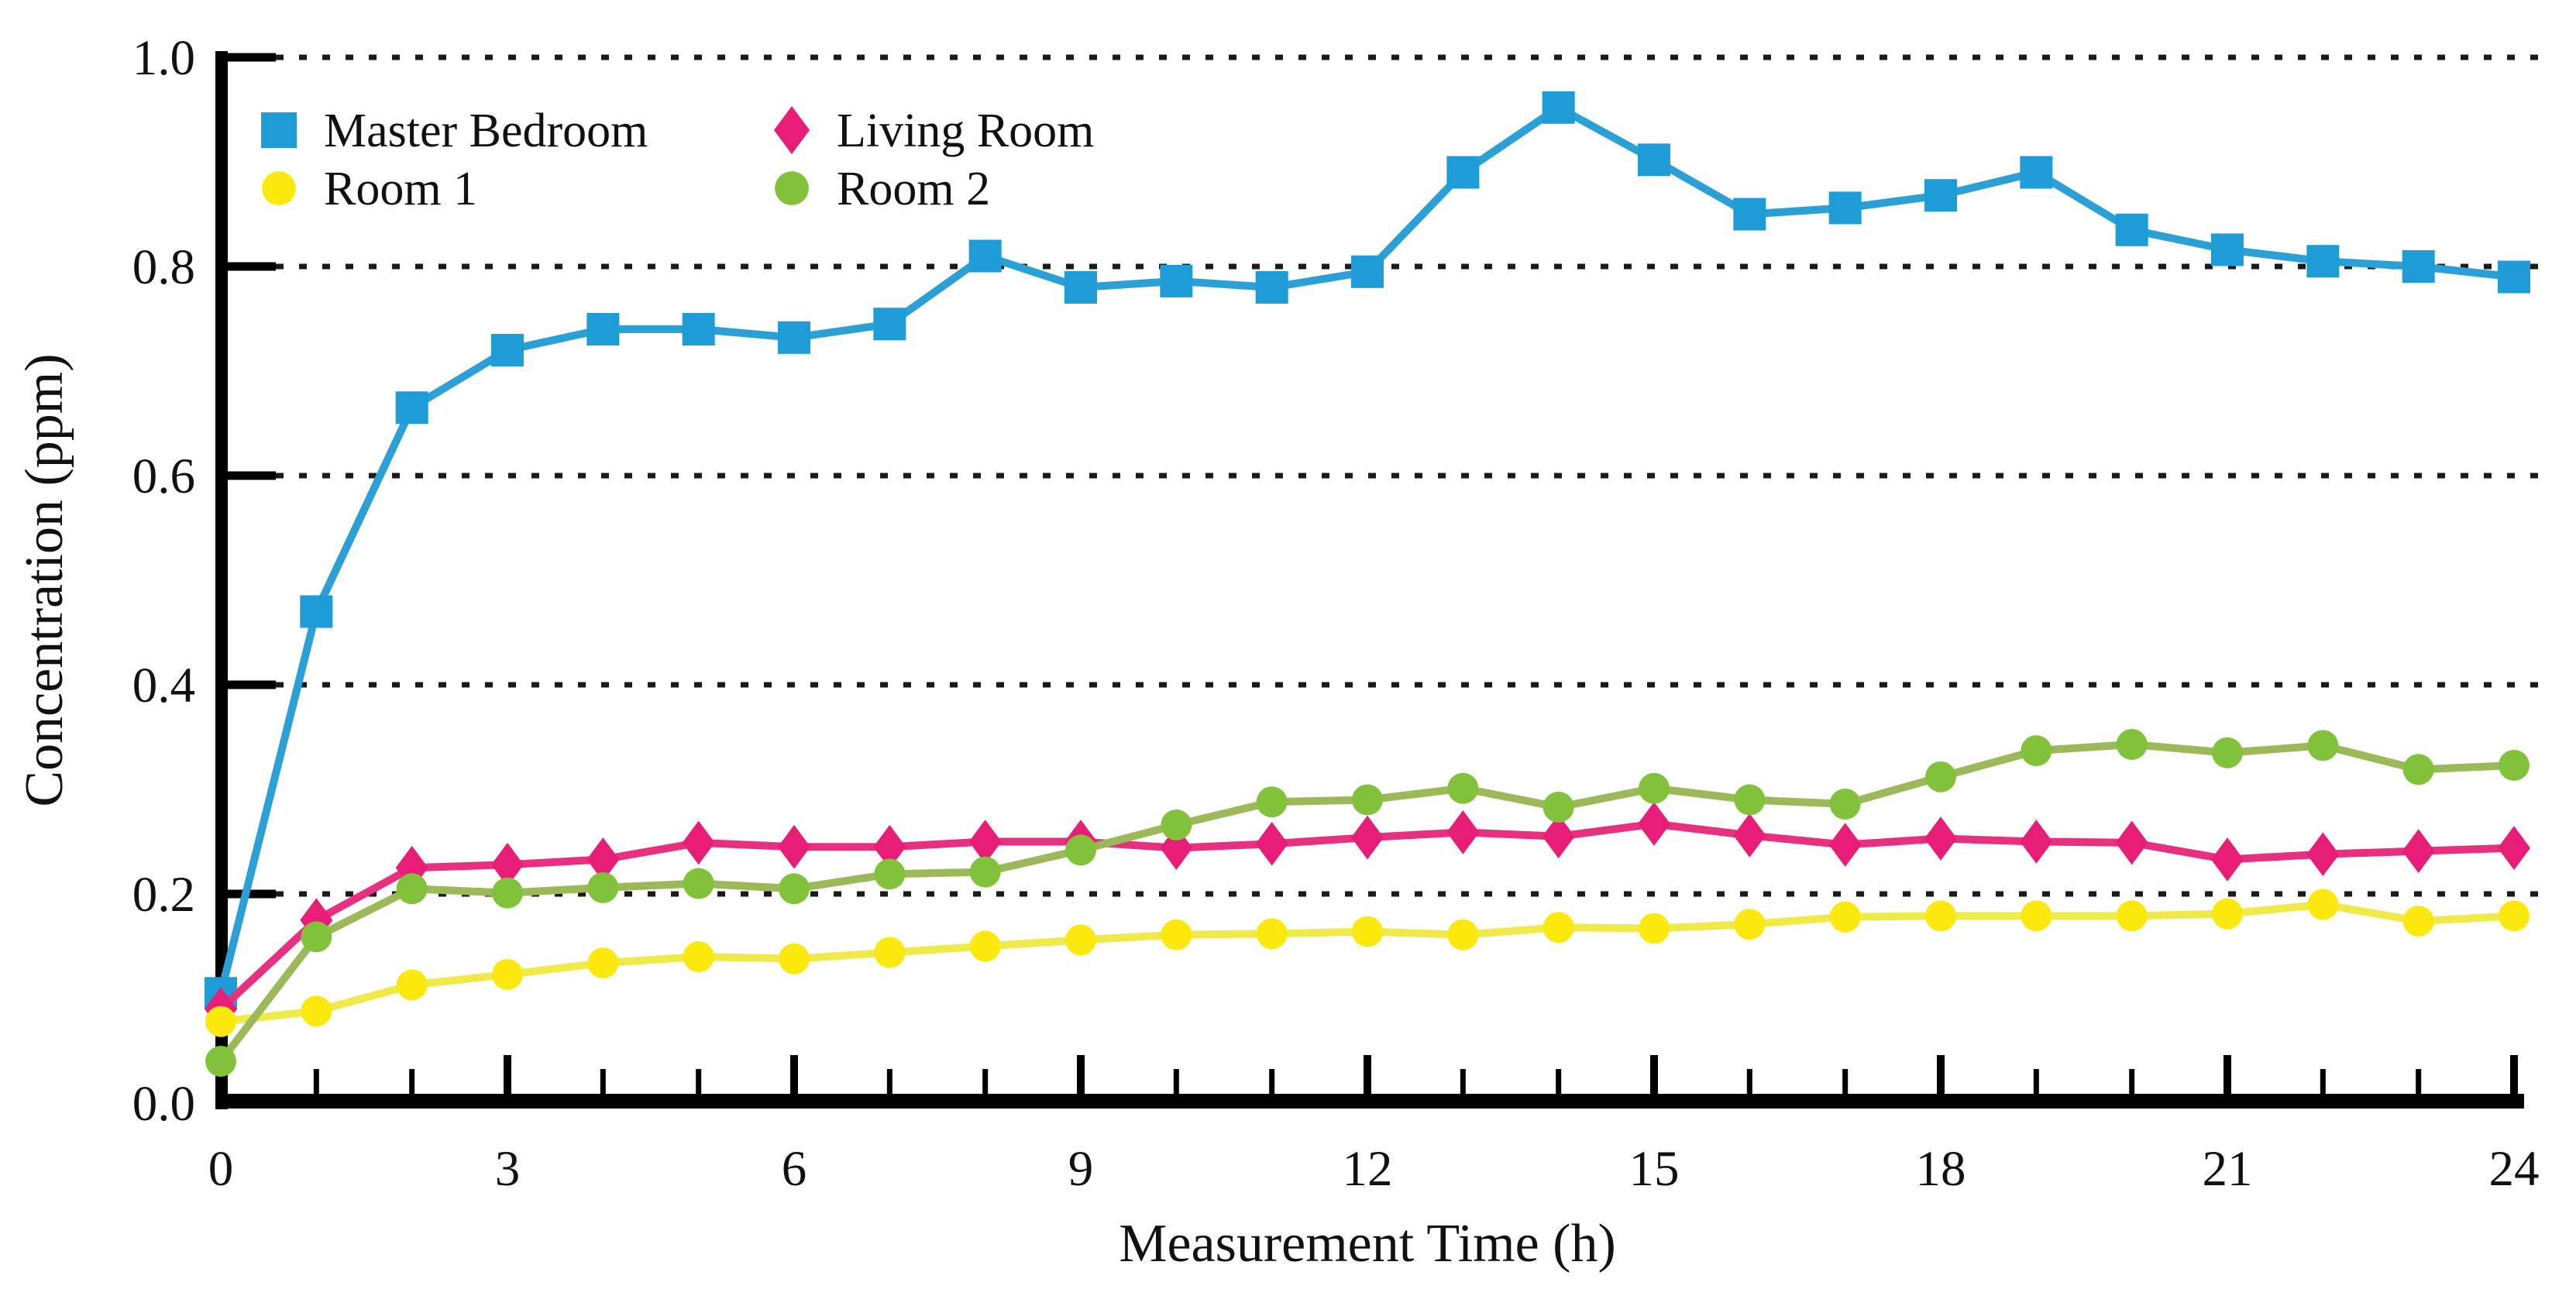 Image resolution: width=2576 pixels, height=1296 pixels. Describe the element at coordinates (2514, 1169) in the screenshot. I see `x-tick-label-24: 24` at that location.